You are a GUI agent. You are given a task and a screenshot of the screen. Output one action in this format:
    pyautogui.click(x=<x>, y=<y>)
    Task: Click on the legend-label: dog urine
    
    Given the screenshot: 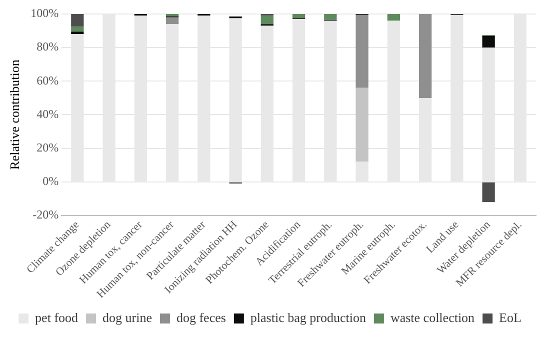 What is the action you would take?
    pyautogui.click(x=127, y=317)
    